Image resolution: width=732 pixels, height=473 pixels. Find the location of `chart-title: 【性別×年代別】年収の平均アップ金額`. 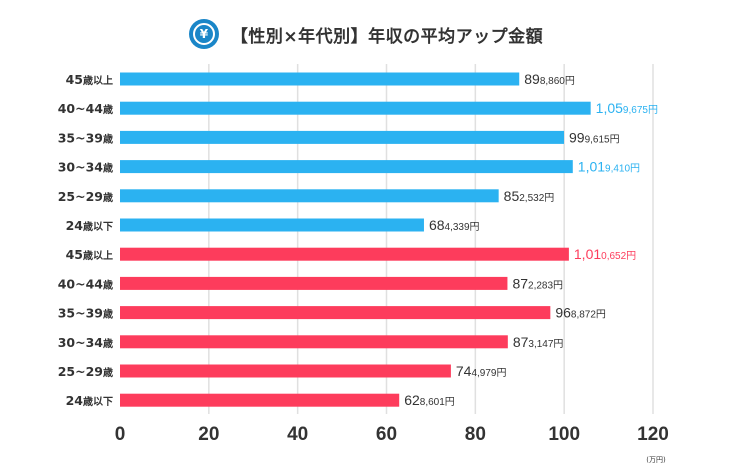

chart-title: 【性別×年代別】年収の平均アップ金額 is located at coordinates (387, 36).